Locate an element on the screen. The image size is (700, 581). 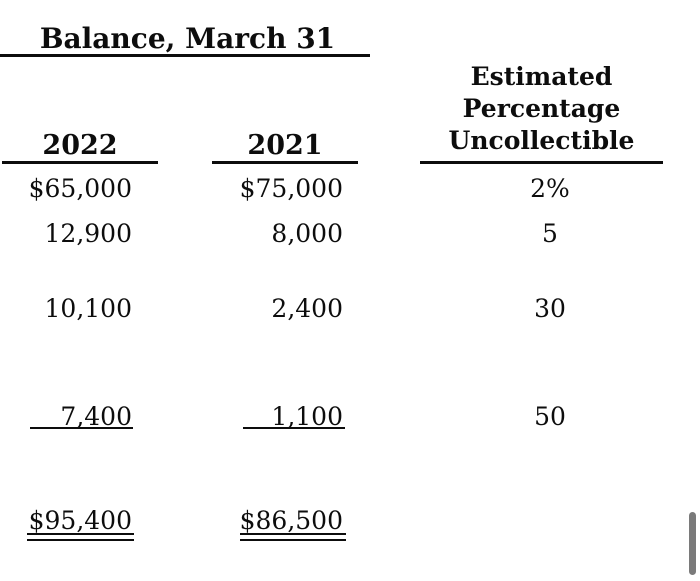
total-cell-2021: $86,500 is located at coordinates (291, 520).